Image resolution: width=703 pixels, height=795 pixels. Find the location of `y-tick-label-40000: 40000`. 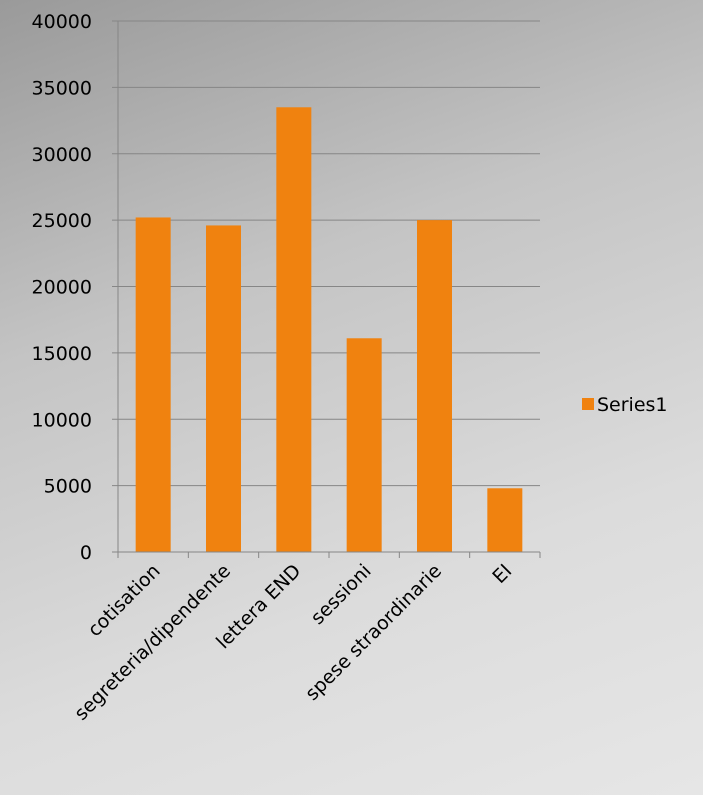

y-tick-label-40000: 40000 is located at coordinates (62, 22).